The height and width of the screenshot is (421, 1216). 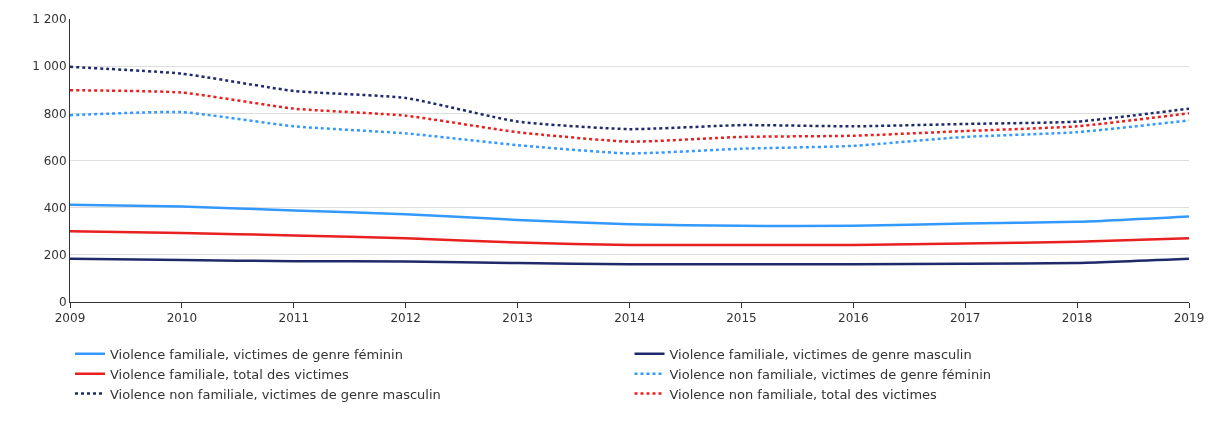 I want to click on x-tick-label: 2013, so click(x=517, y=318).